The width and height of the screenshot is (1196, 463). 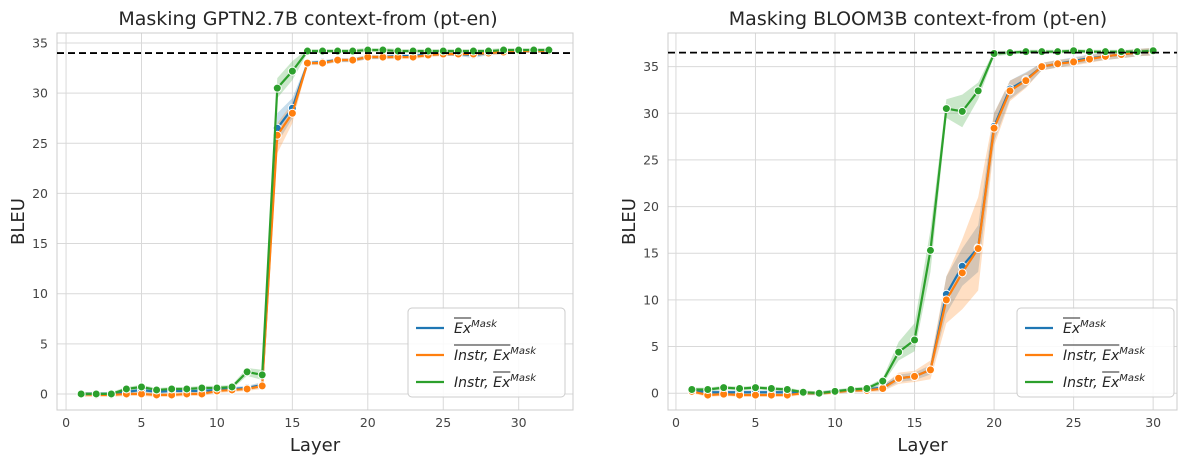 I want to click on y-tick-label: 15, so click(x=40, y=243).